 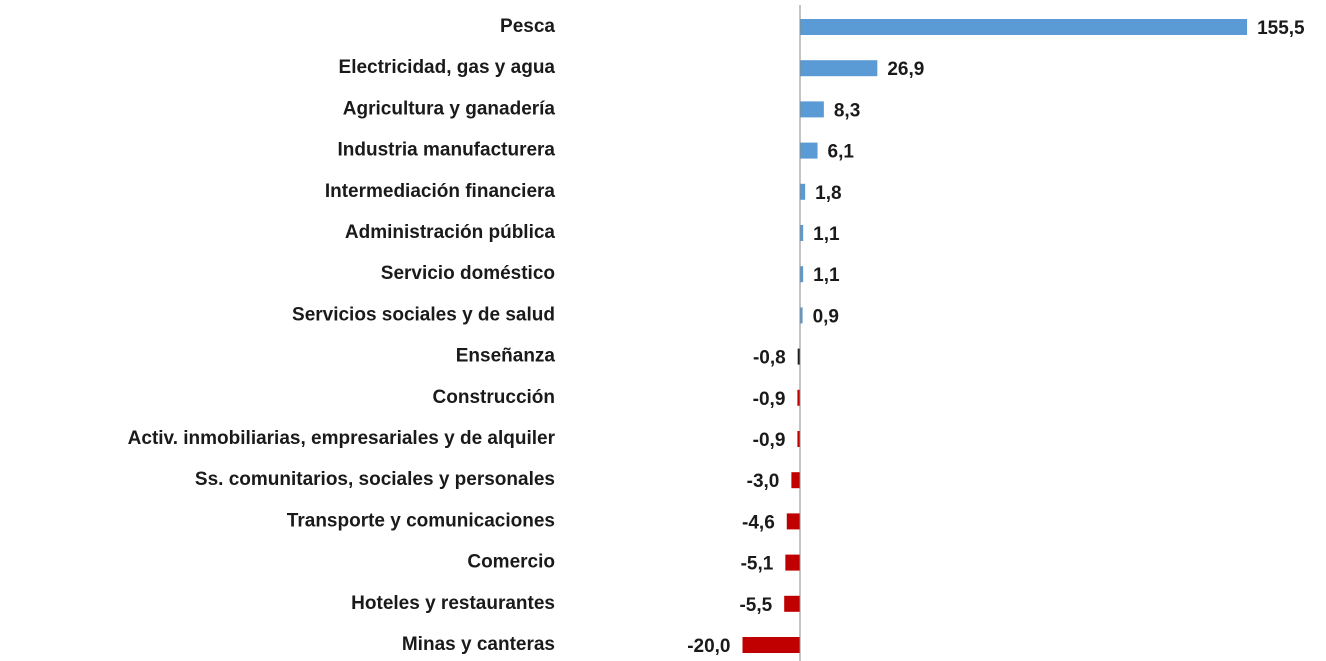 I want to click on category-label: Servicio doméstico, so click(x=468, y=273).